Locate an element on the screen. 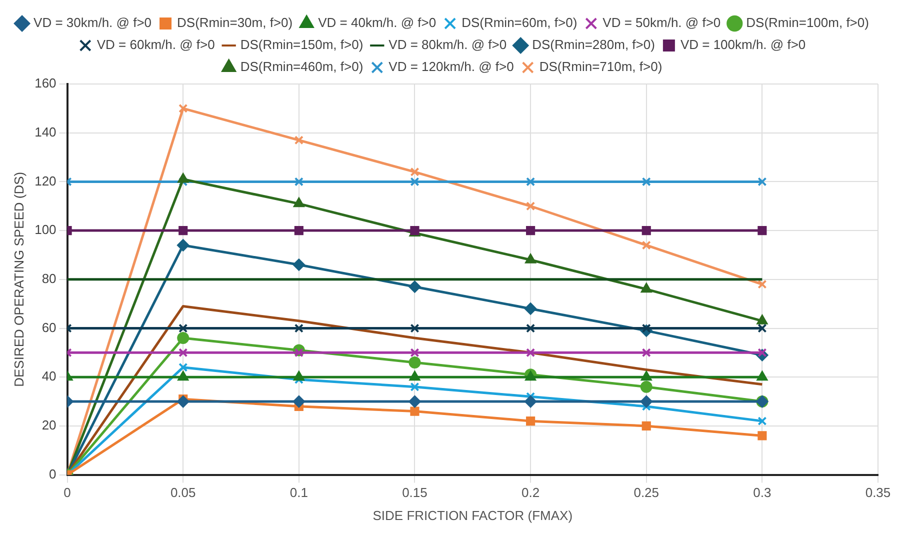 This screenshot has height=537, width=908. x-tick-label: 0.35 is located at coordinates (878, 492).